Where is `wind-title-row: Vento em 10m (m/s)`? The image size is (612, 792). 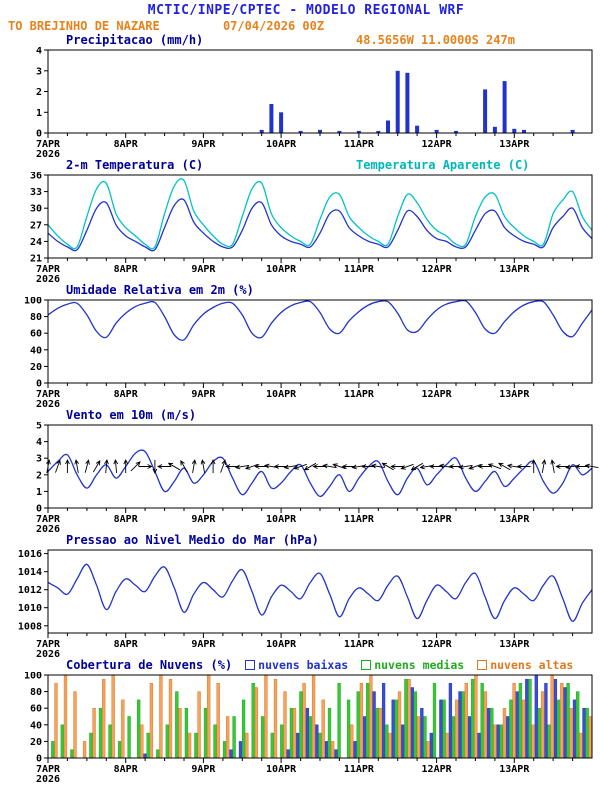 wind-title-row: Vento em 10m (m/s) is located at coordinates (306, 415).